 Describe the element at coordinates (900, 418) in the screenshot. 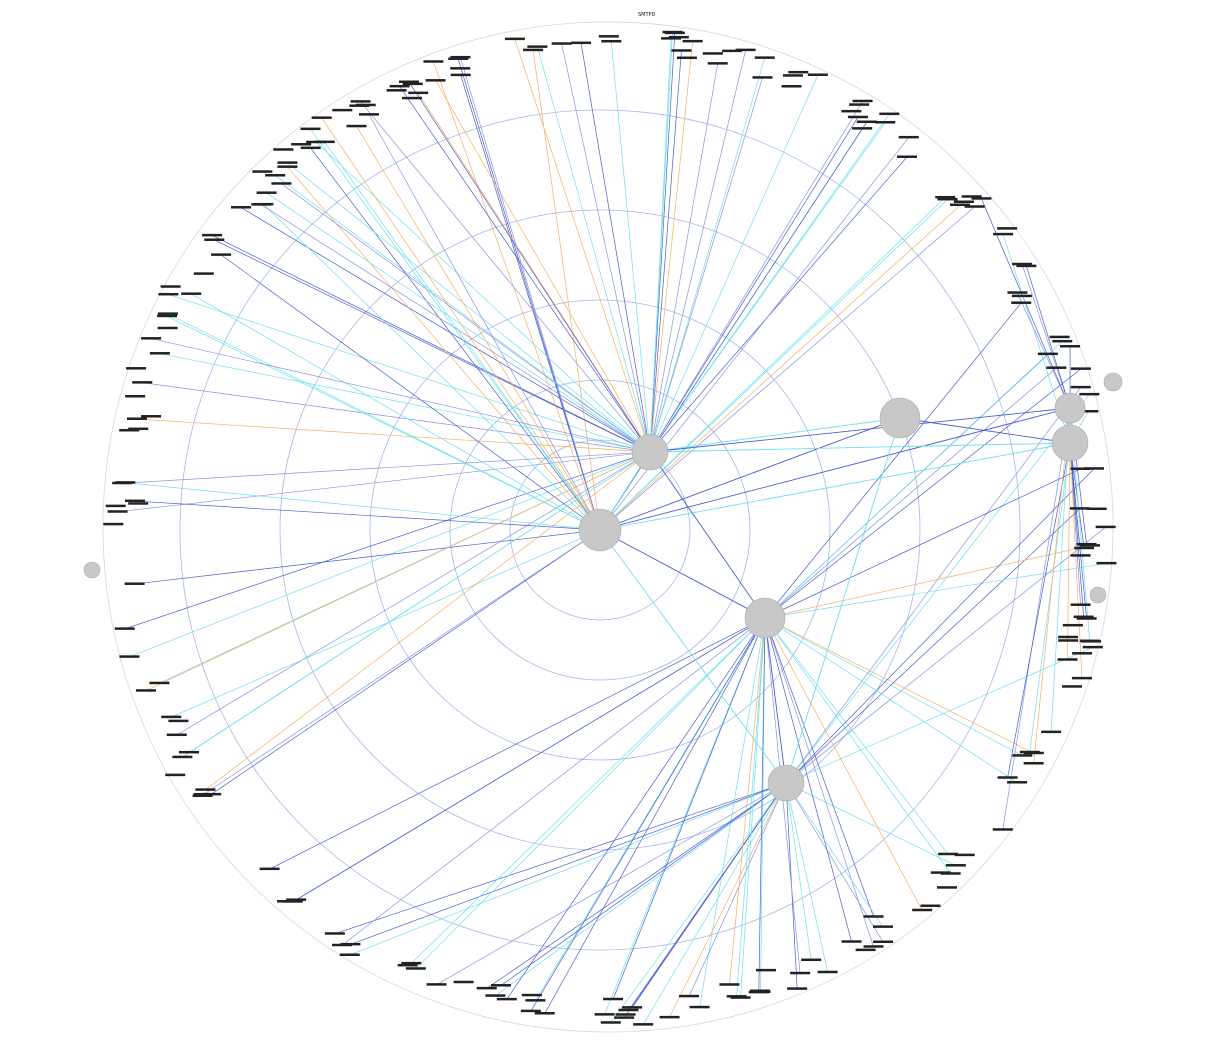

I see `hub` at that location.